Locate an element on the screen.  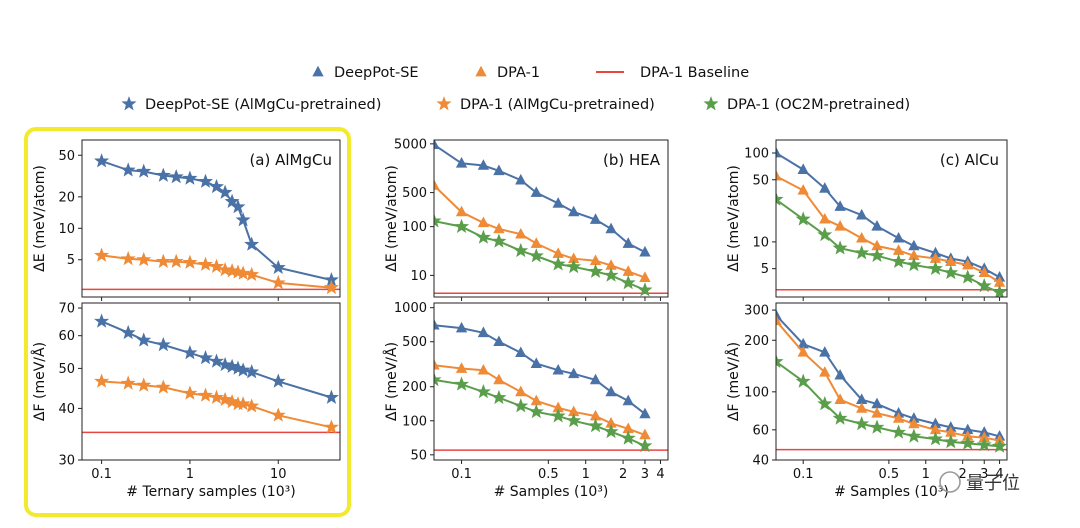
y-tick-label: 60 is located at coordinates (66, 336).